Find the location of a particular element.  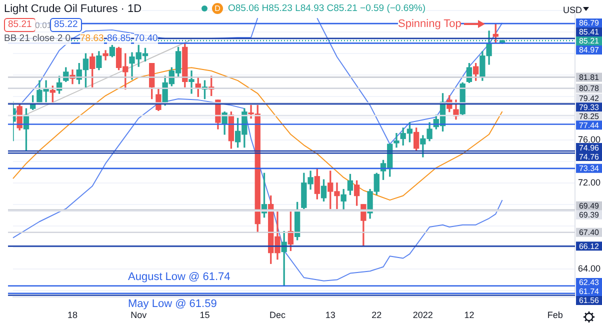

ref-line-label: 79.33 is located at coordinates (589, 107).